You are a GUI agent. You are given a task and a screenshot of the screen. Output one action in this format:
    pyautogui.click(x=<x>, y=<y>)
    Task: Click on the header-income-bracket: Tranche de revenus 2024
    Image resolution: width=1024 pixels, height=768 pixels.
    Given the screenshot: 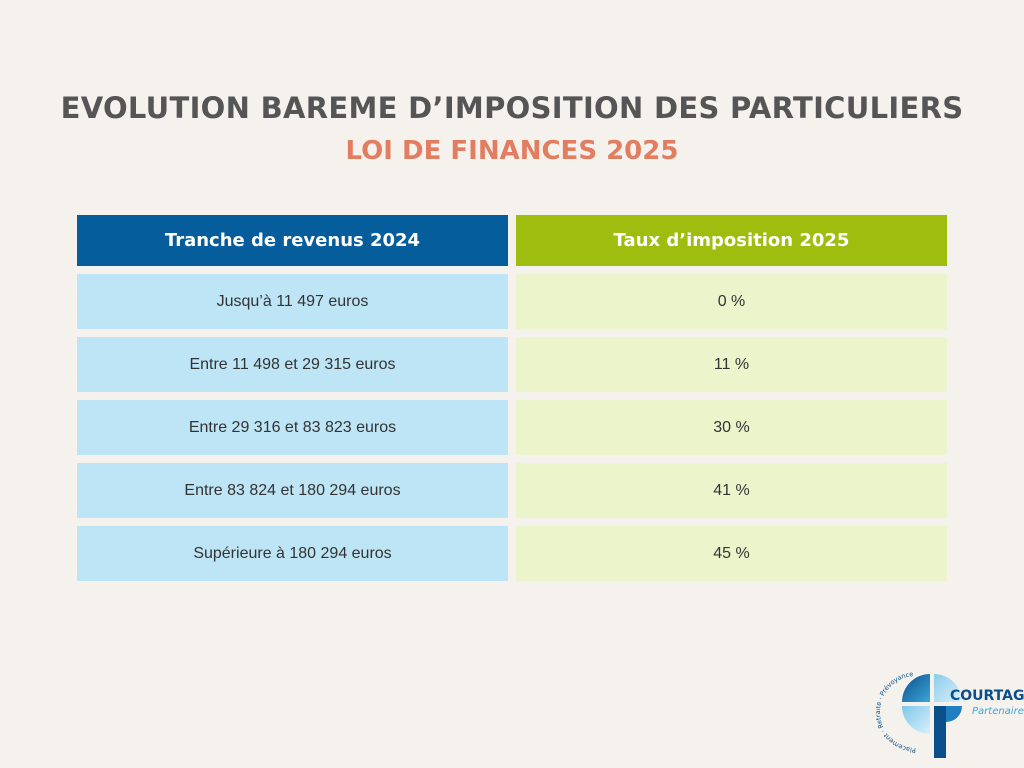 What is the action you would take?
    pyautogui.click(x=292, y=240)
    